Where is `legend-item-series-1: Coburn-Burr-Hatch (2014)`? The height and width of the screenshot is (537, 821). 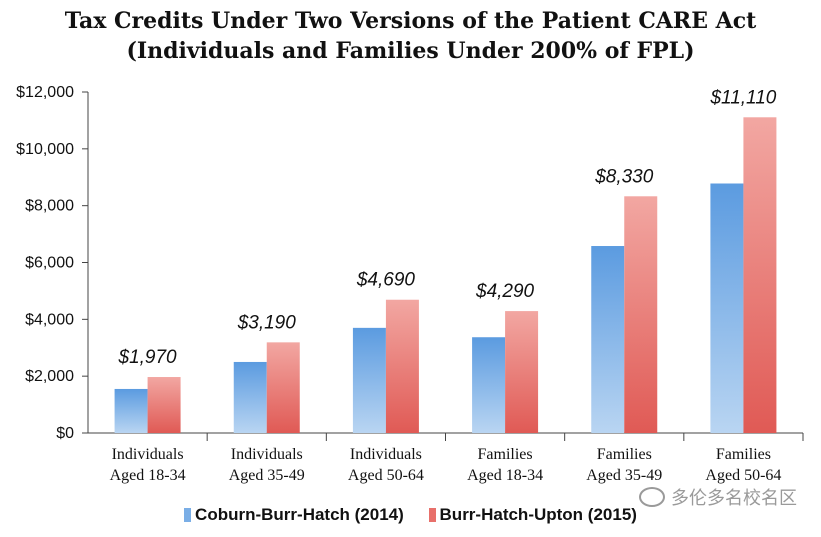
legend-item-series-1: Coburn-Burr-Hatch (2014) is located at coordinates (294, 515).